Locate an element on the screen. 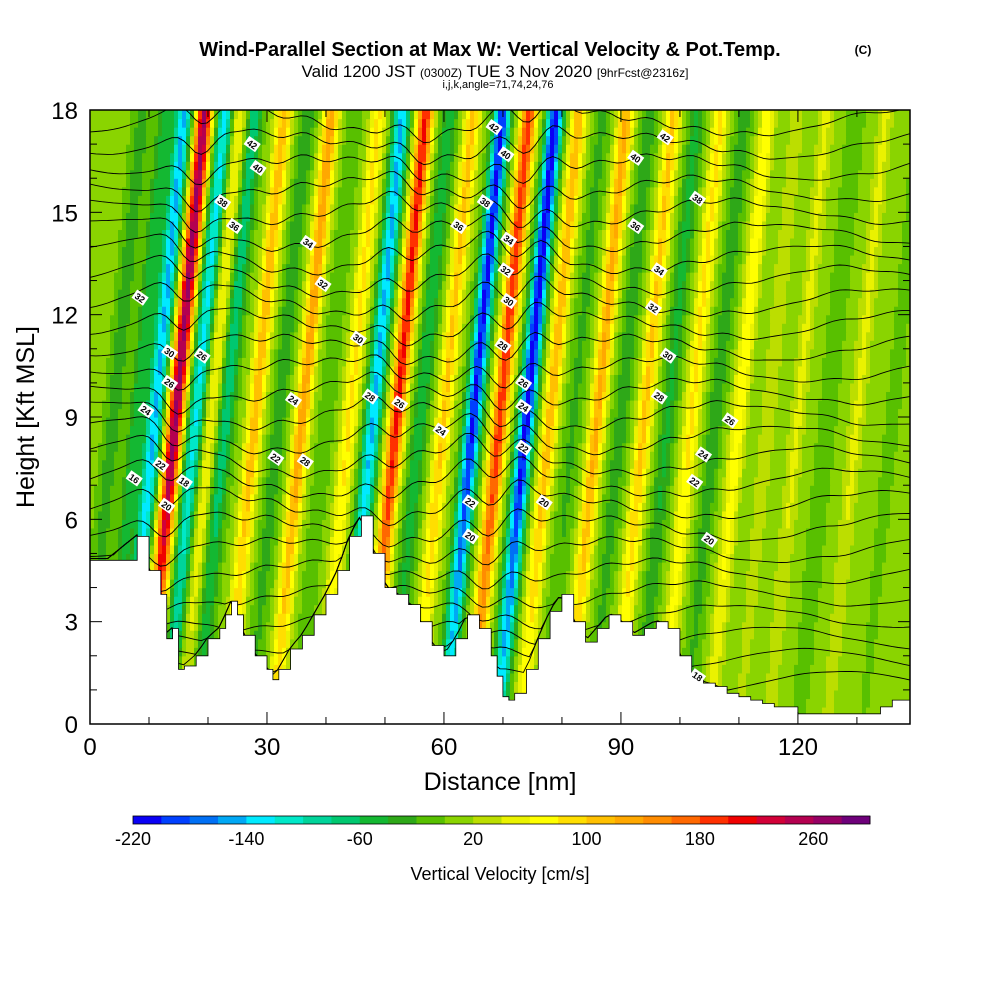 This screenshot has width=1000, height=1000. y-tick-label: 6 is located at coordinates (71, 520).